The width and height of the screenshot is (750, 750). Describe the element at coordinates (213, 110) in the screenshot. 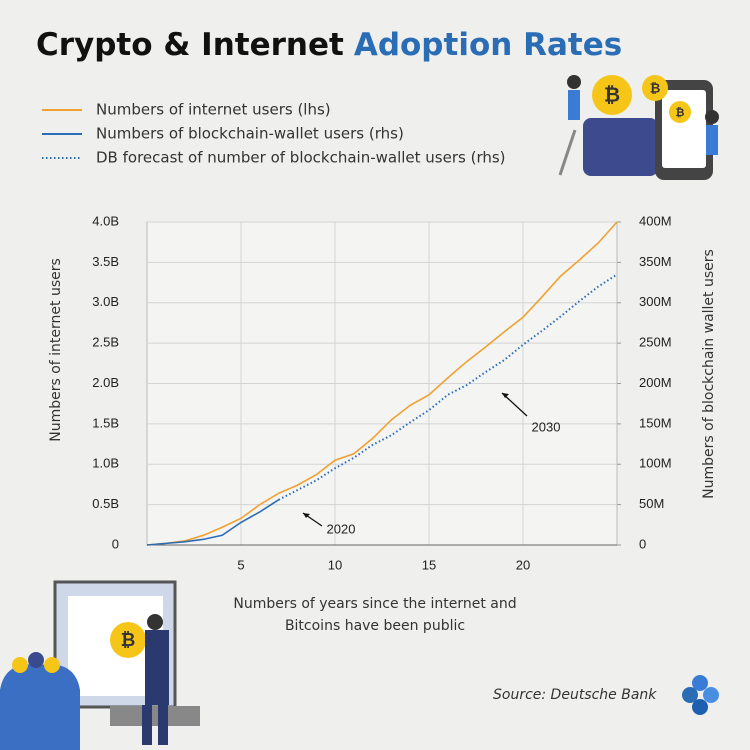

I see `legend-label: Numbers of internet users (lhs)` at that location.